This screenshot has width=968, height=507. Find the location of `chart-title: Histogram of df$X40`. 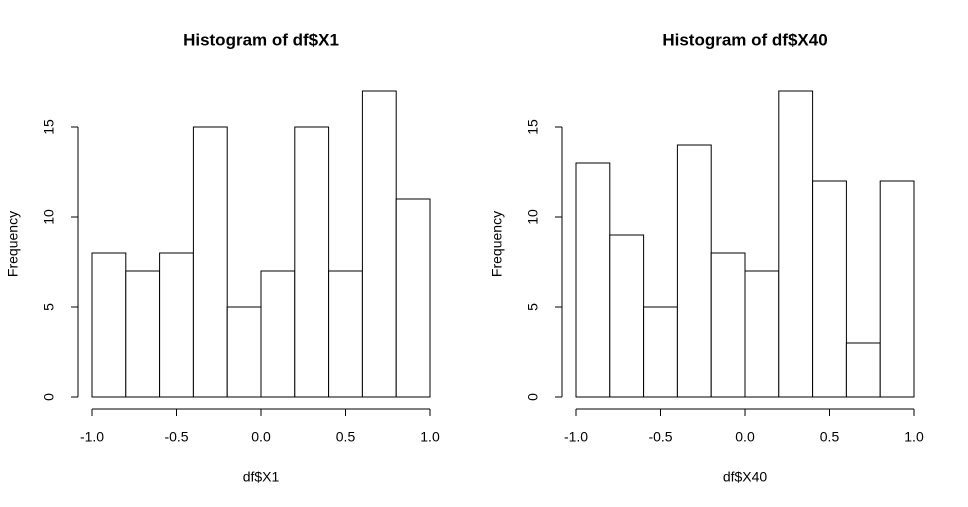

chart-title: Histogram of df$X40 is located at coordinates (744, 39).